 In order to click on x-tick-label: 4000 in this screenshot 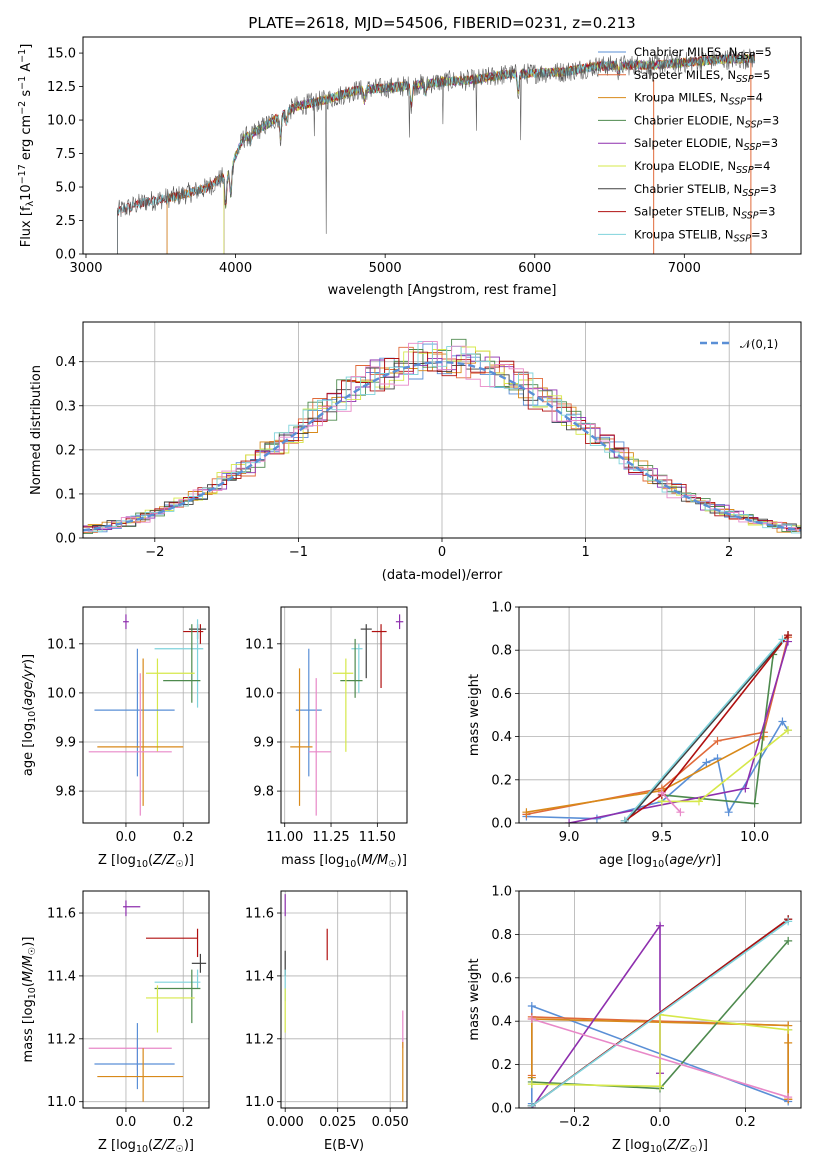, I will do `click(235, 268)`.